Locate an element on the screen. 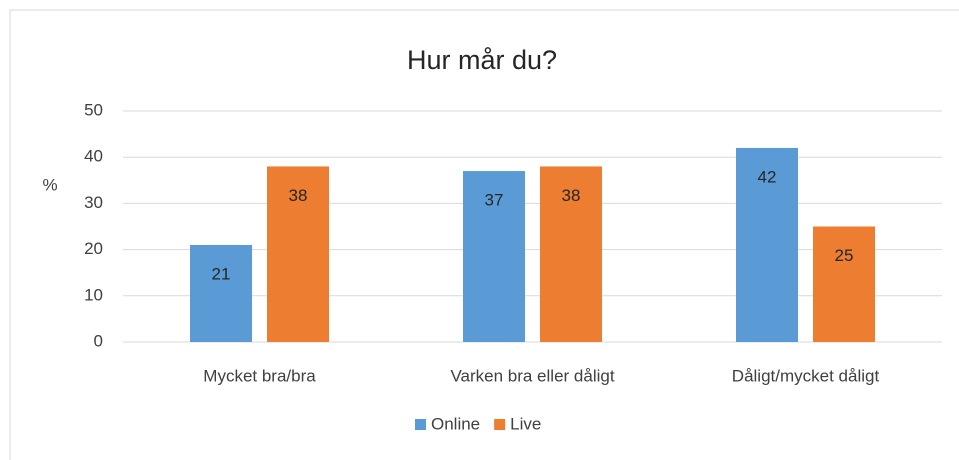  y-tick-label: 20 is located at coordinates (93, 248).